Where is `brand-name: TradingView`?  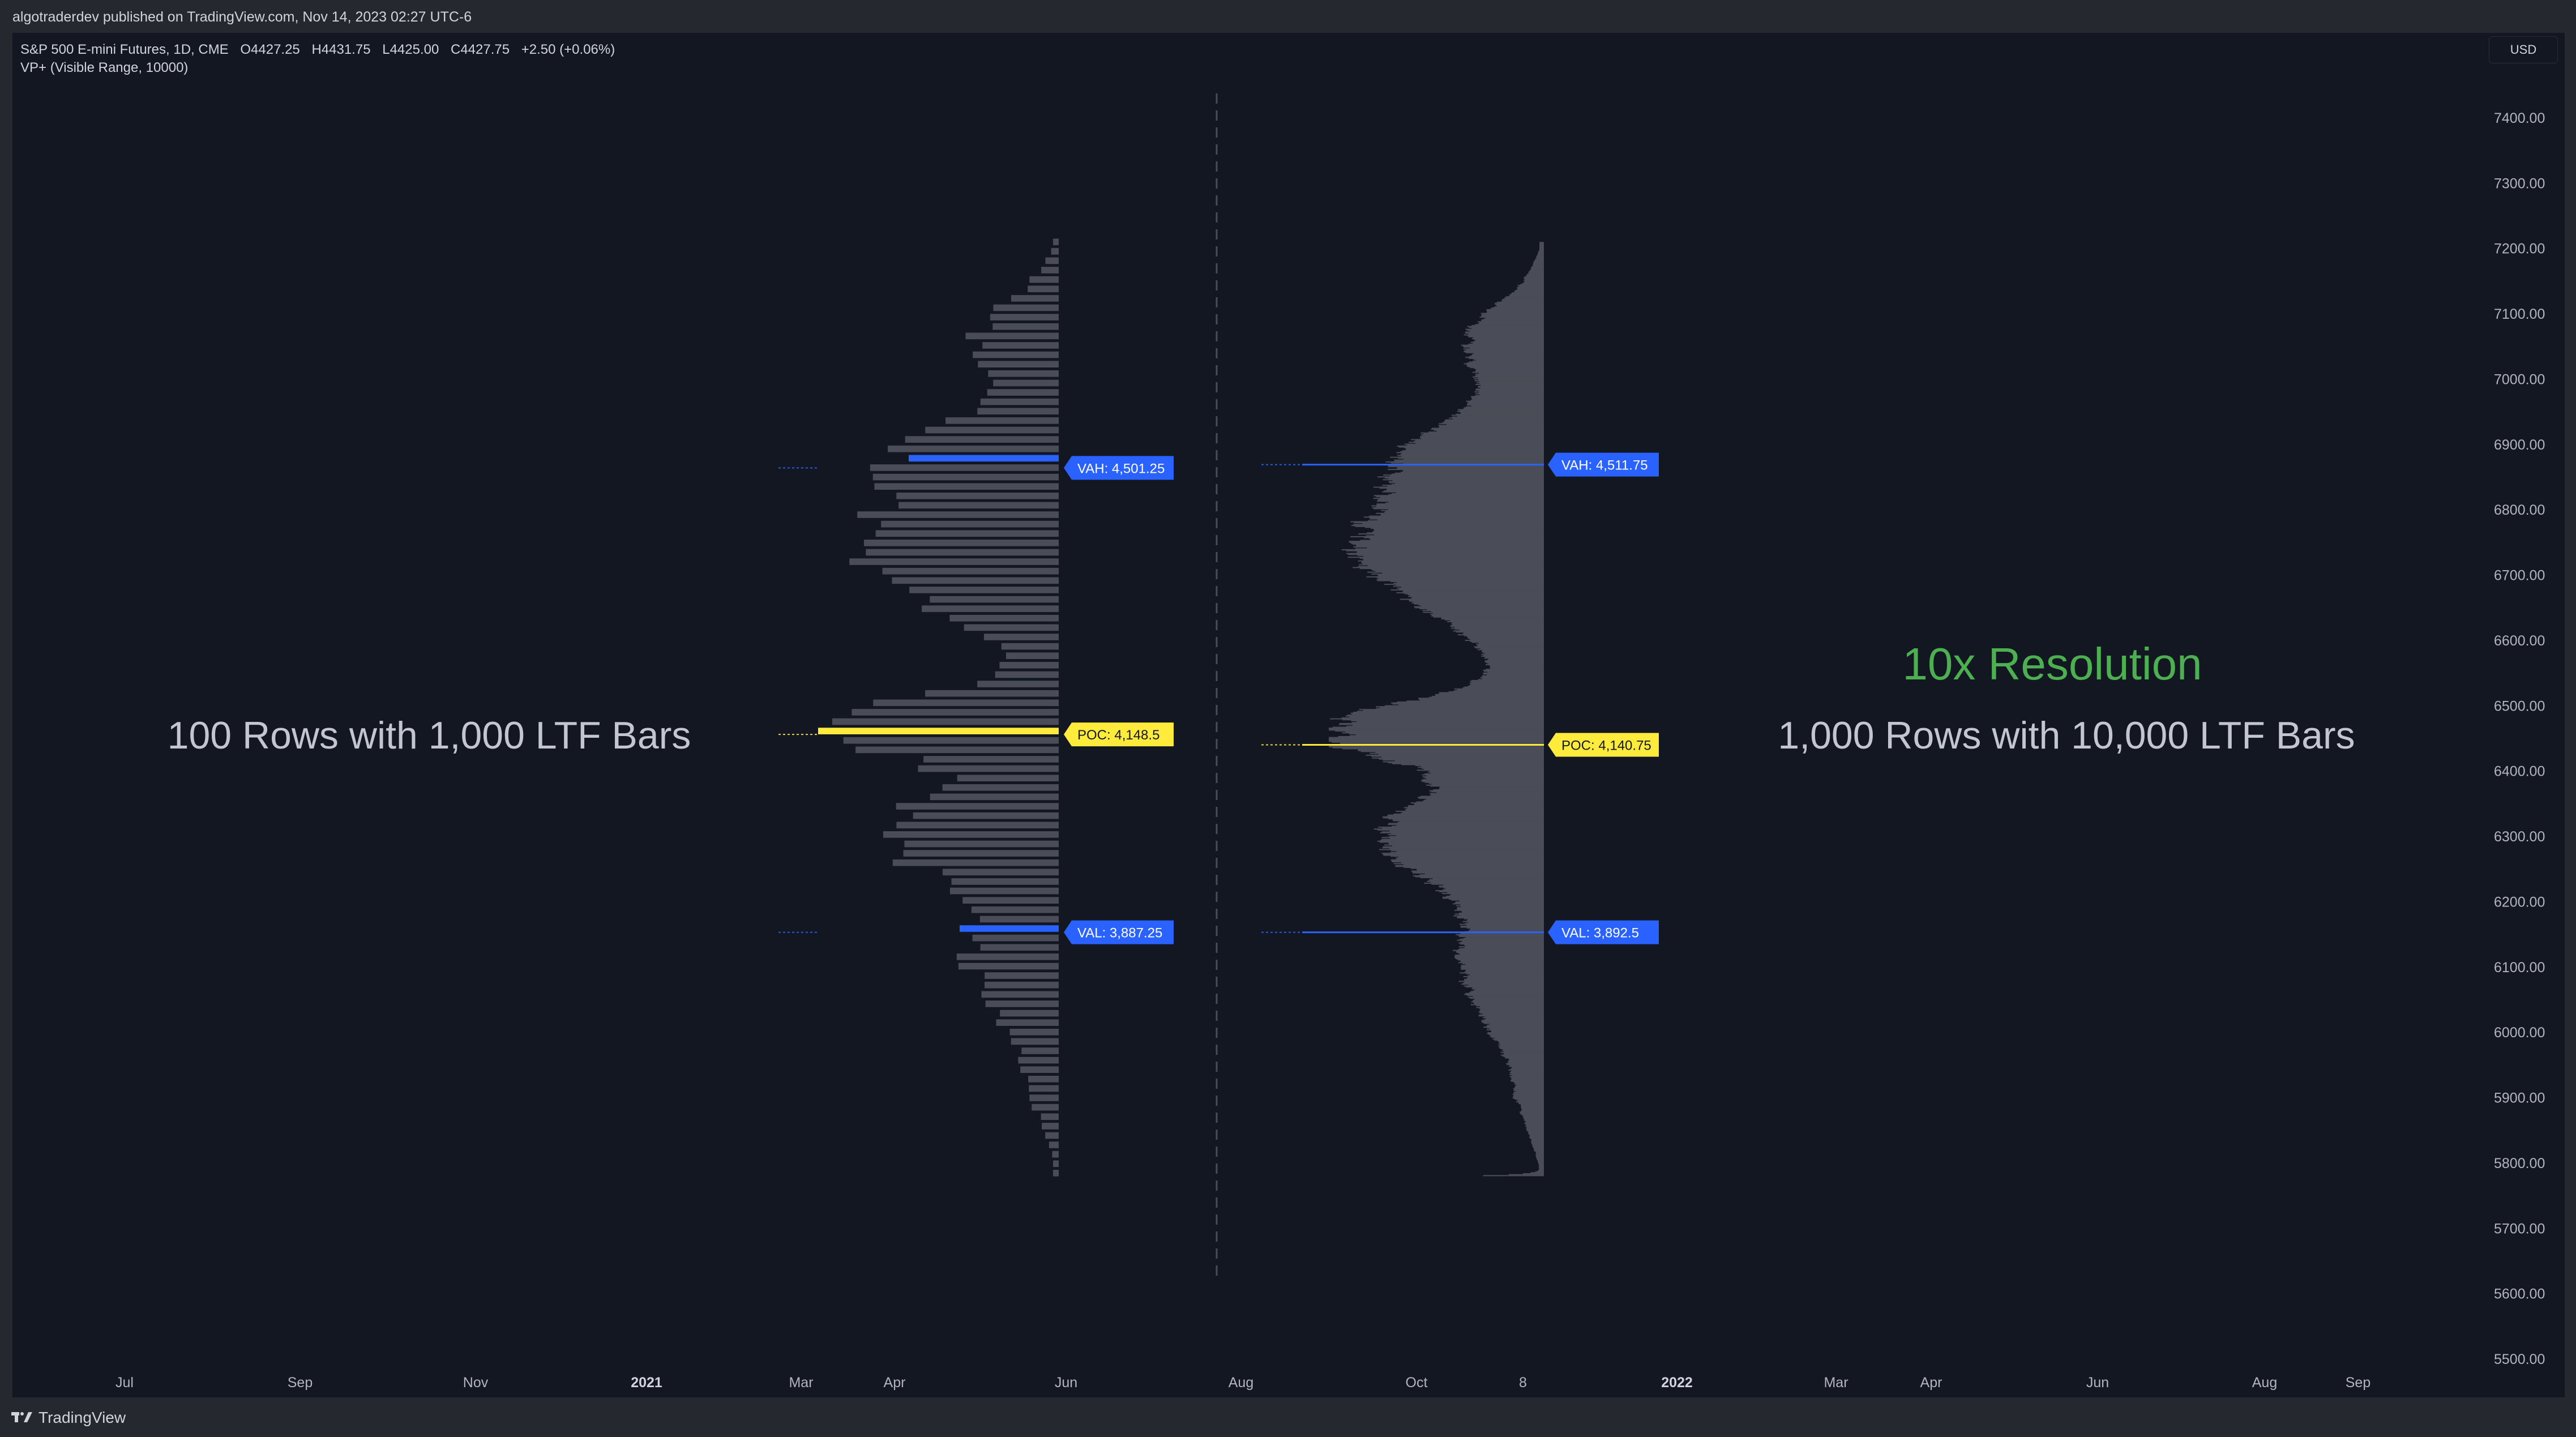
brand-name: TradingView is located at coordinates (82, 1417).